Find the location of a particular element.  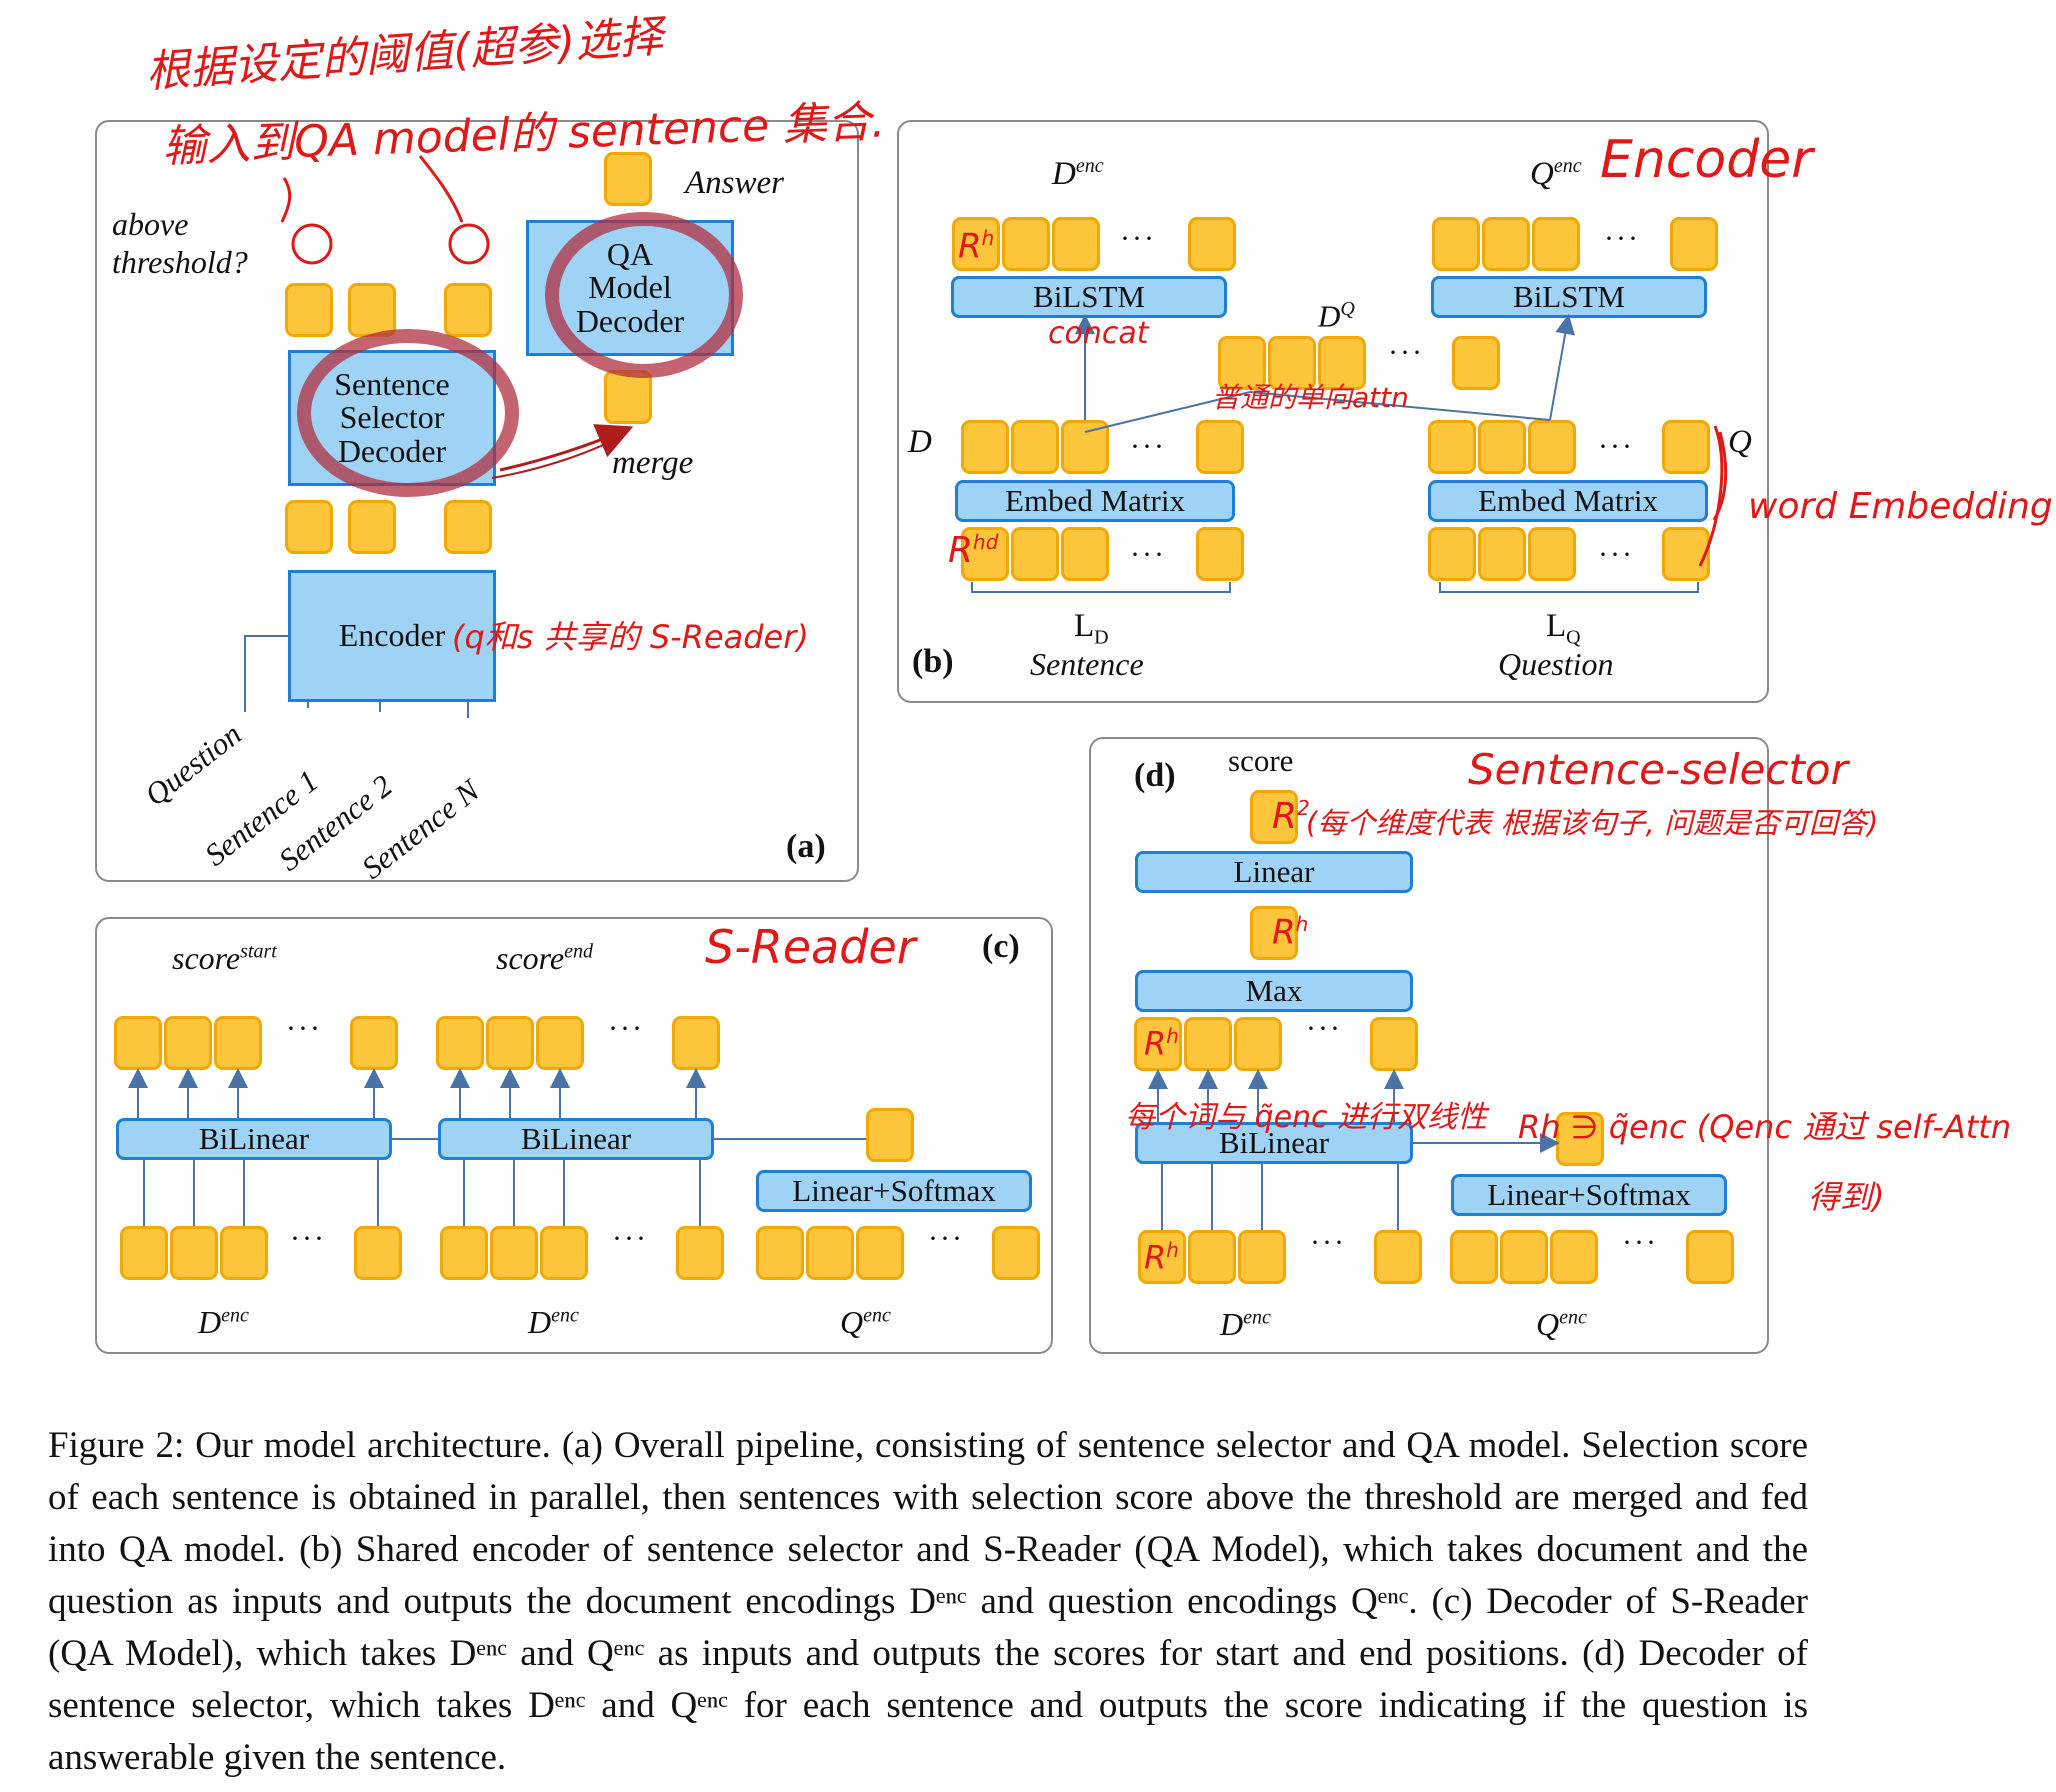

score-end-label: scoreend is located at coordinates (545, 958).